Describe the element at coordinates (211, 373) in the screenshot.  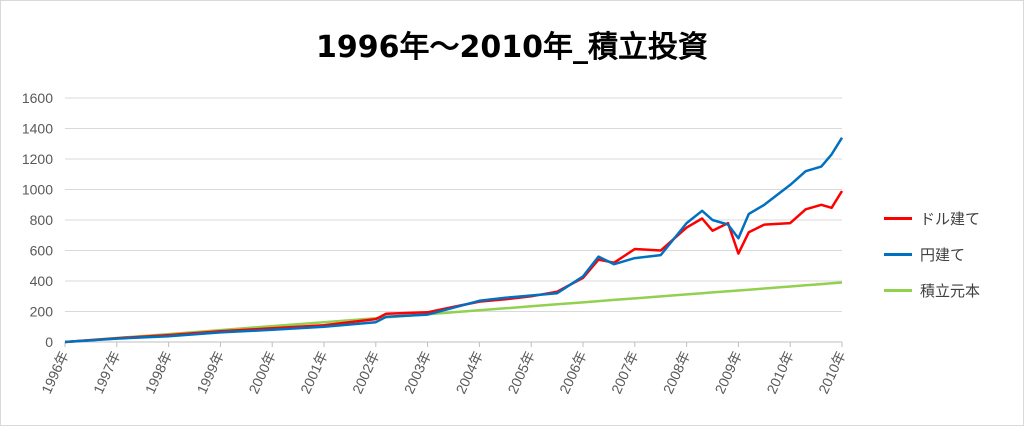
I see `x-tick-label: 1999年` at that location.